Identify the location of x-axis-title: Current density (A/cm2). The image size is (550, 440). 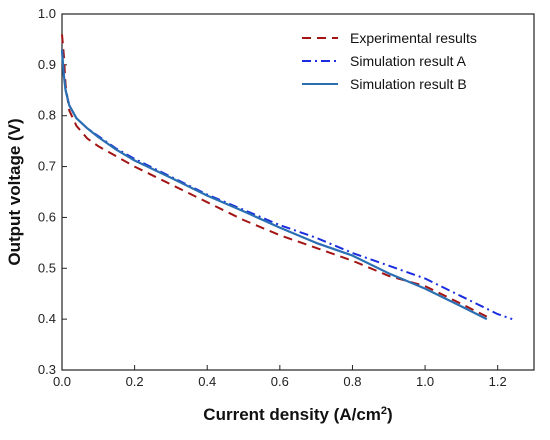
(297, 414).